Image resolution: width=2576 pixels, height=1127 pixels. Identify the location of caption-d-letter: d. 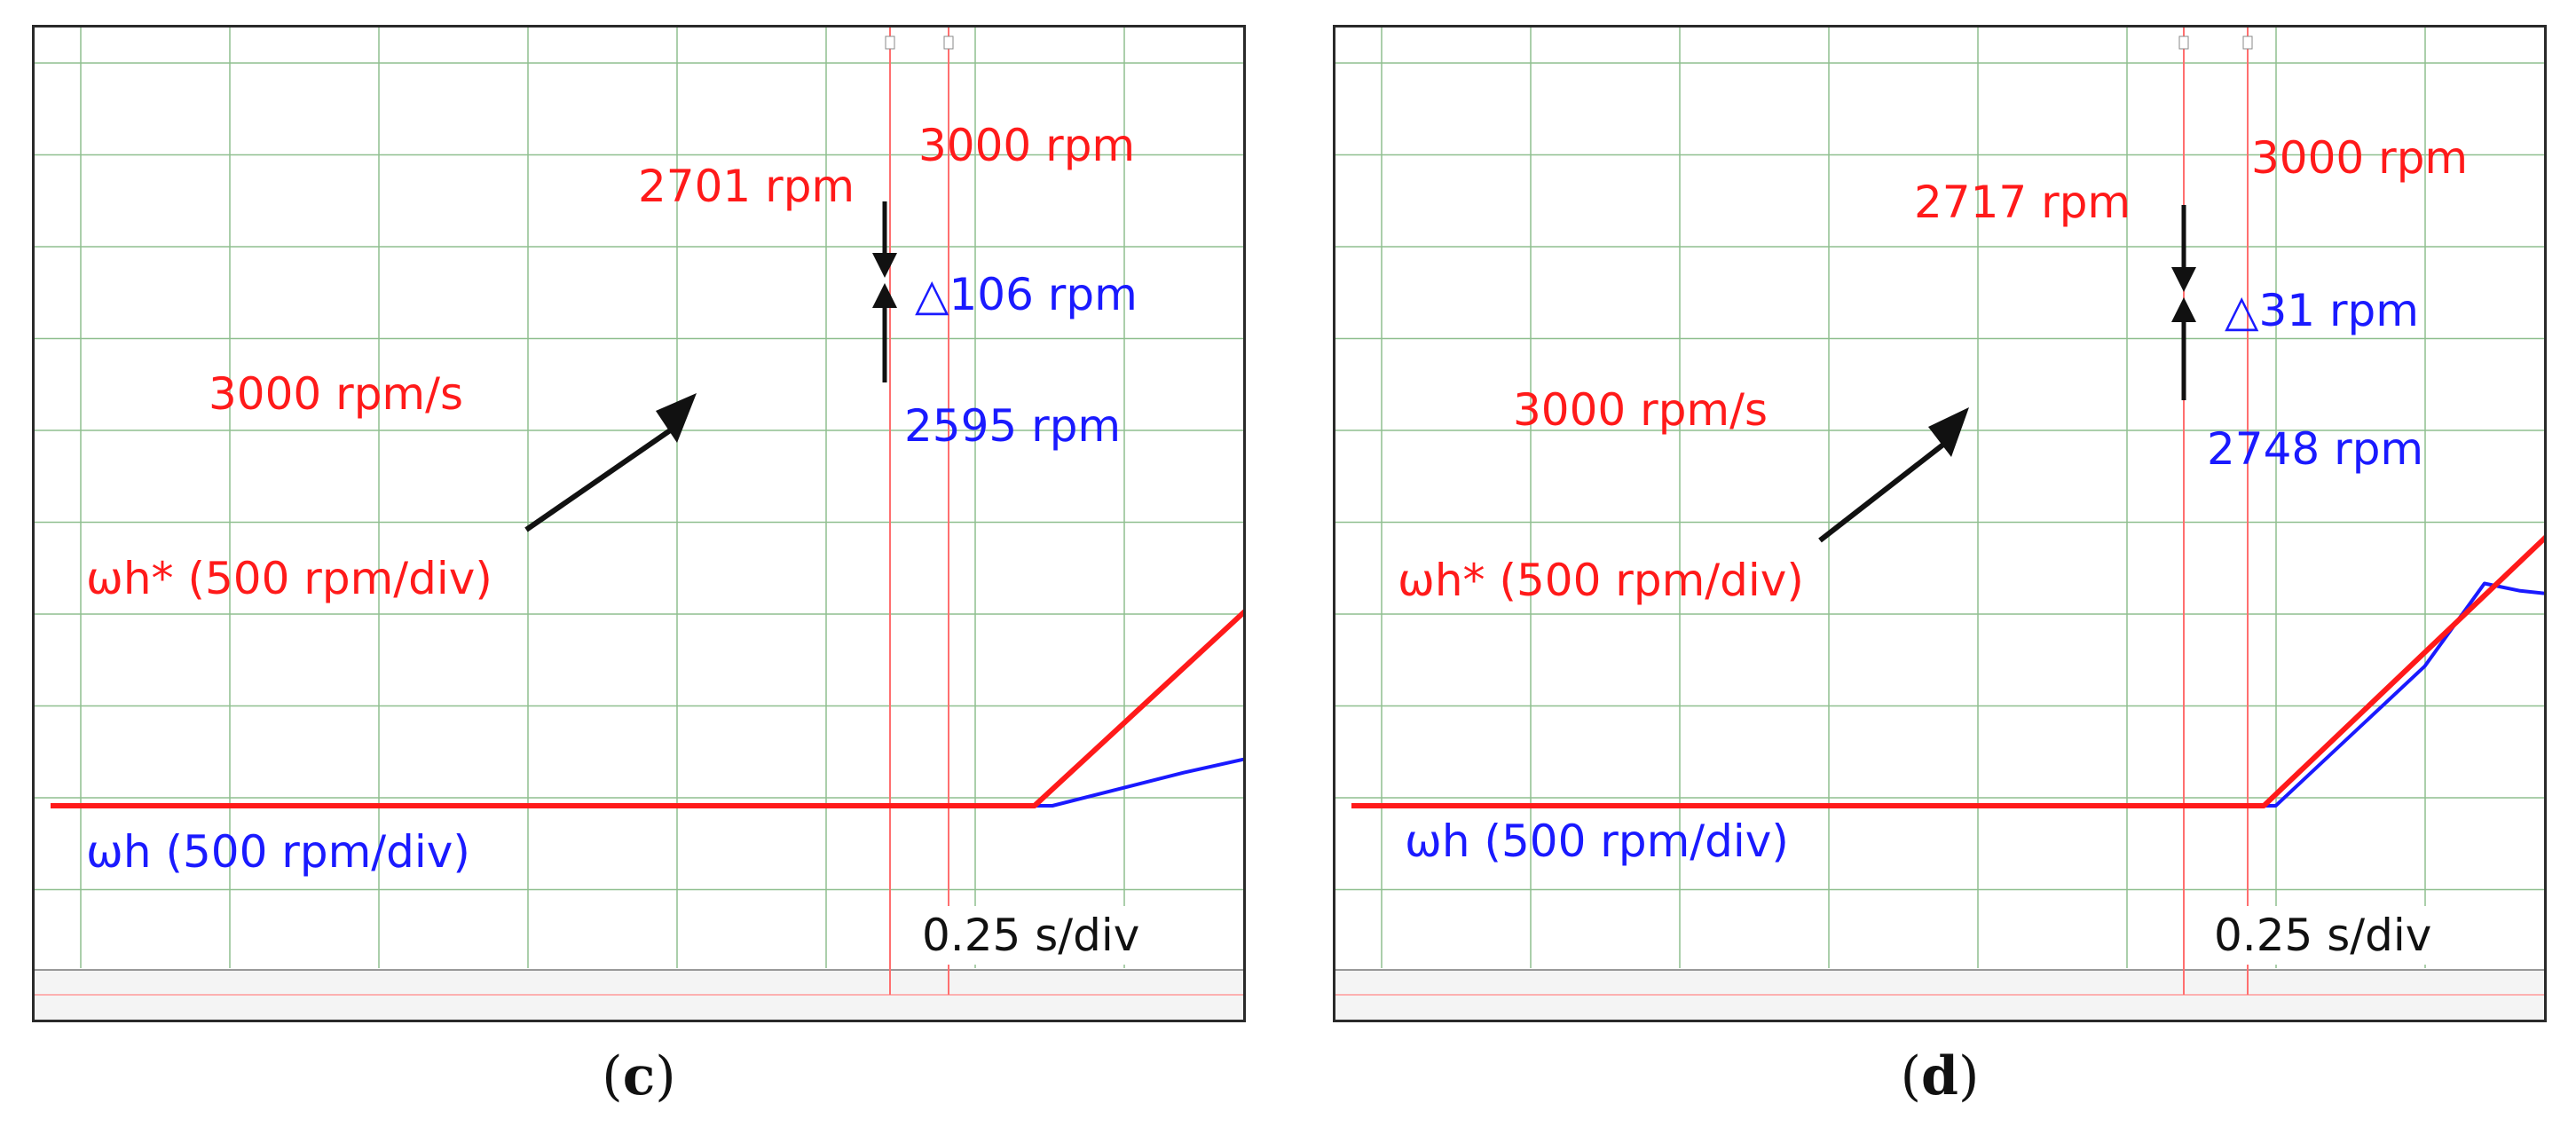
(1939, 1076).